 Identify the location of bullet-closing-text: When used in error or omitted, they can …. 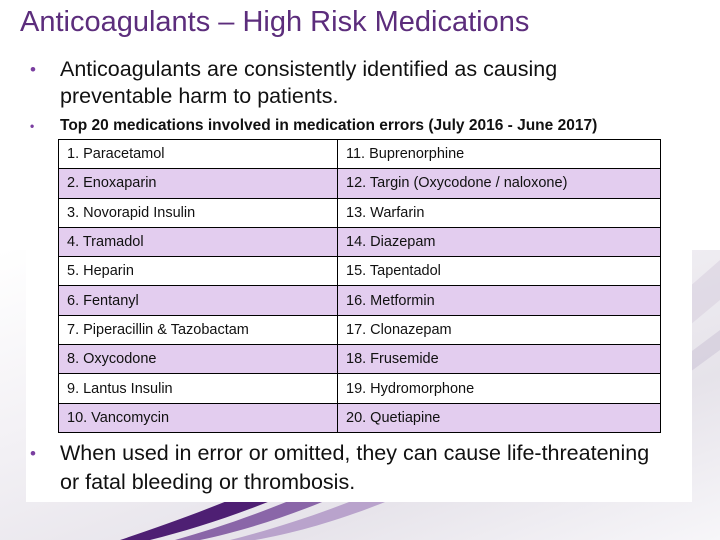
(355, 467).